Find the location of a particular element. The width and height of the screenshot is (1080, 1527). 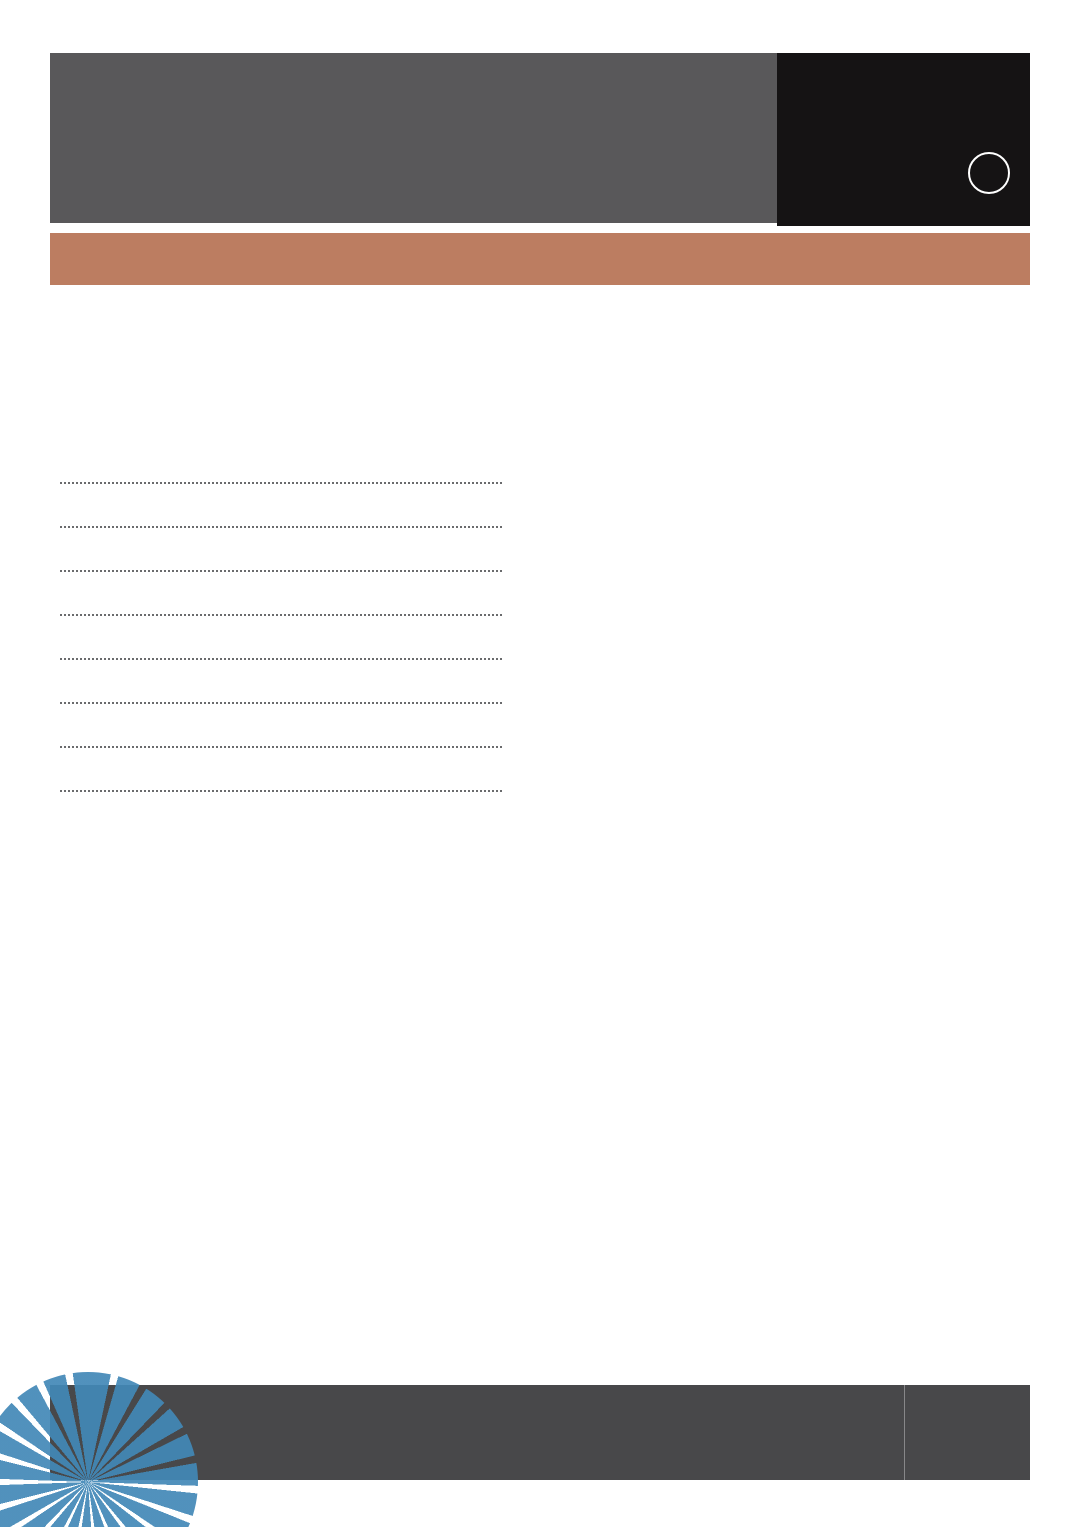

disclaimer-text is located at coordinates (285, 1158).